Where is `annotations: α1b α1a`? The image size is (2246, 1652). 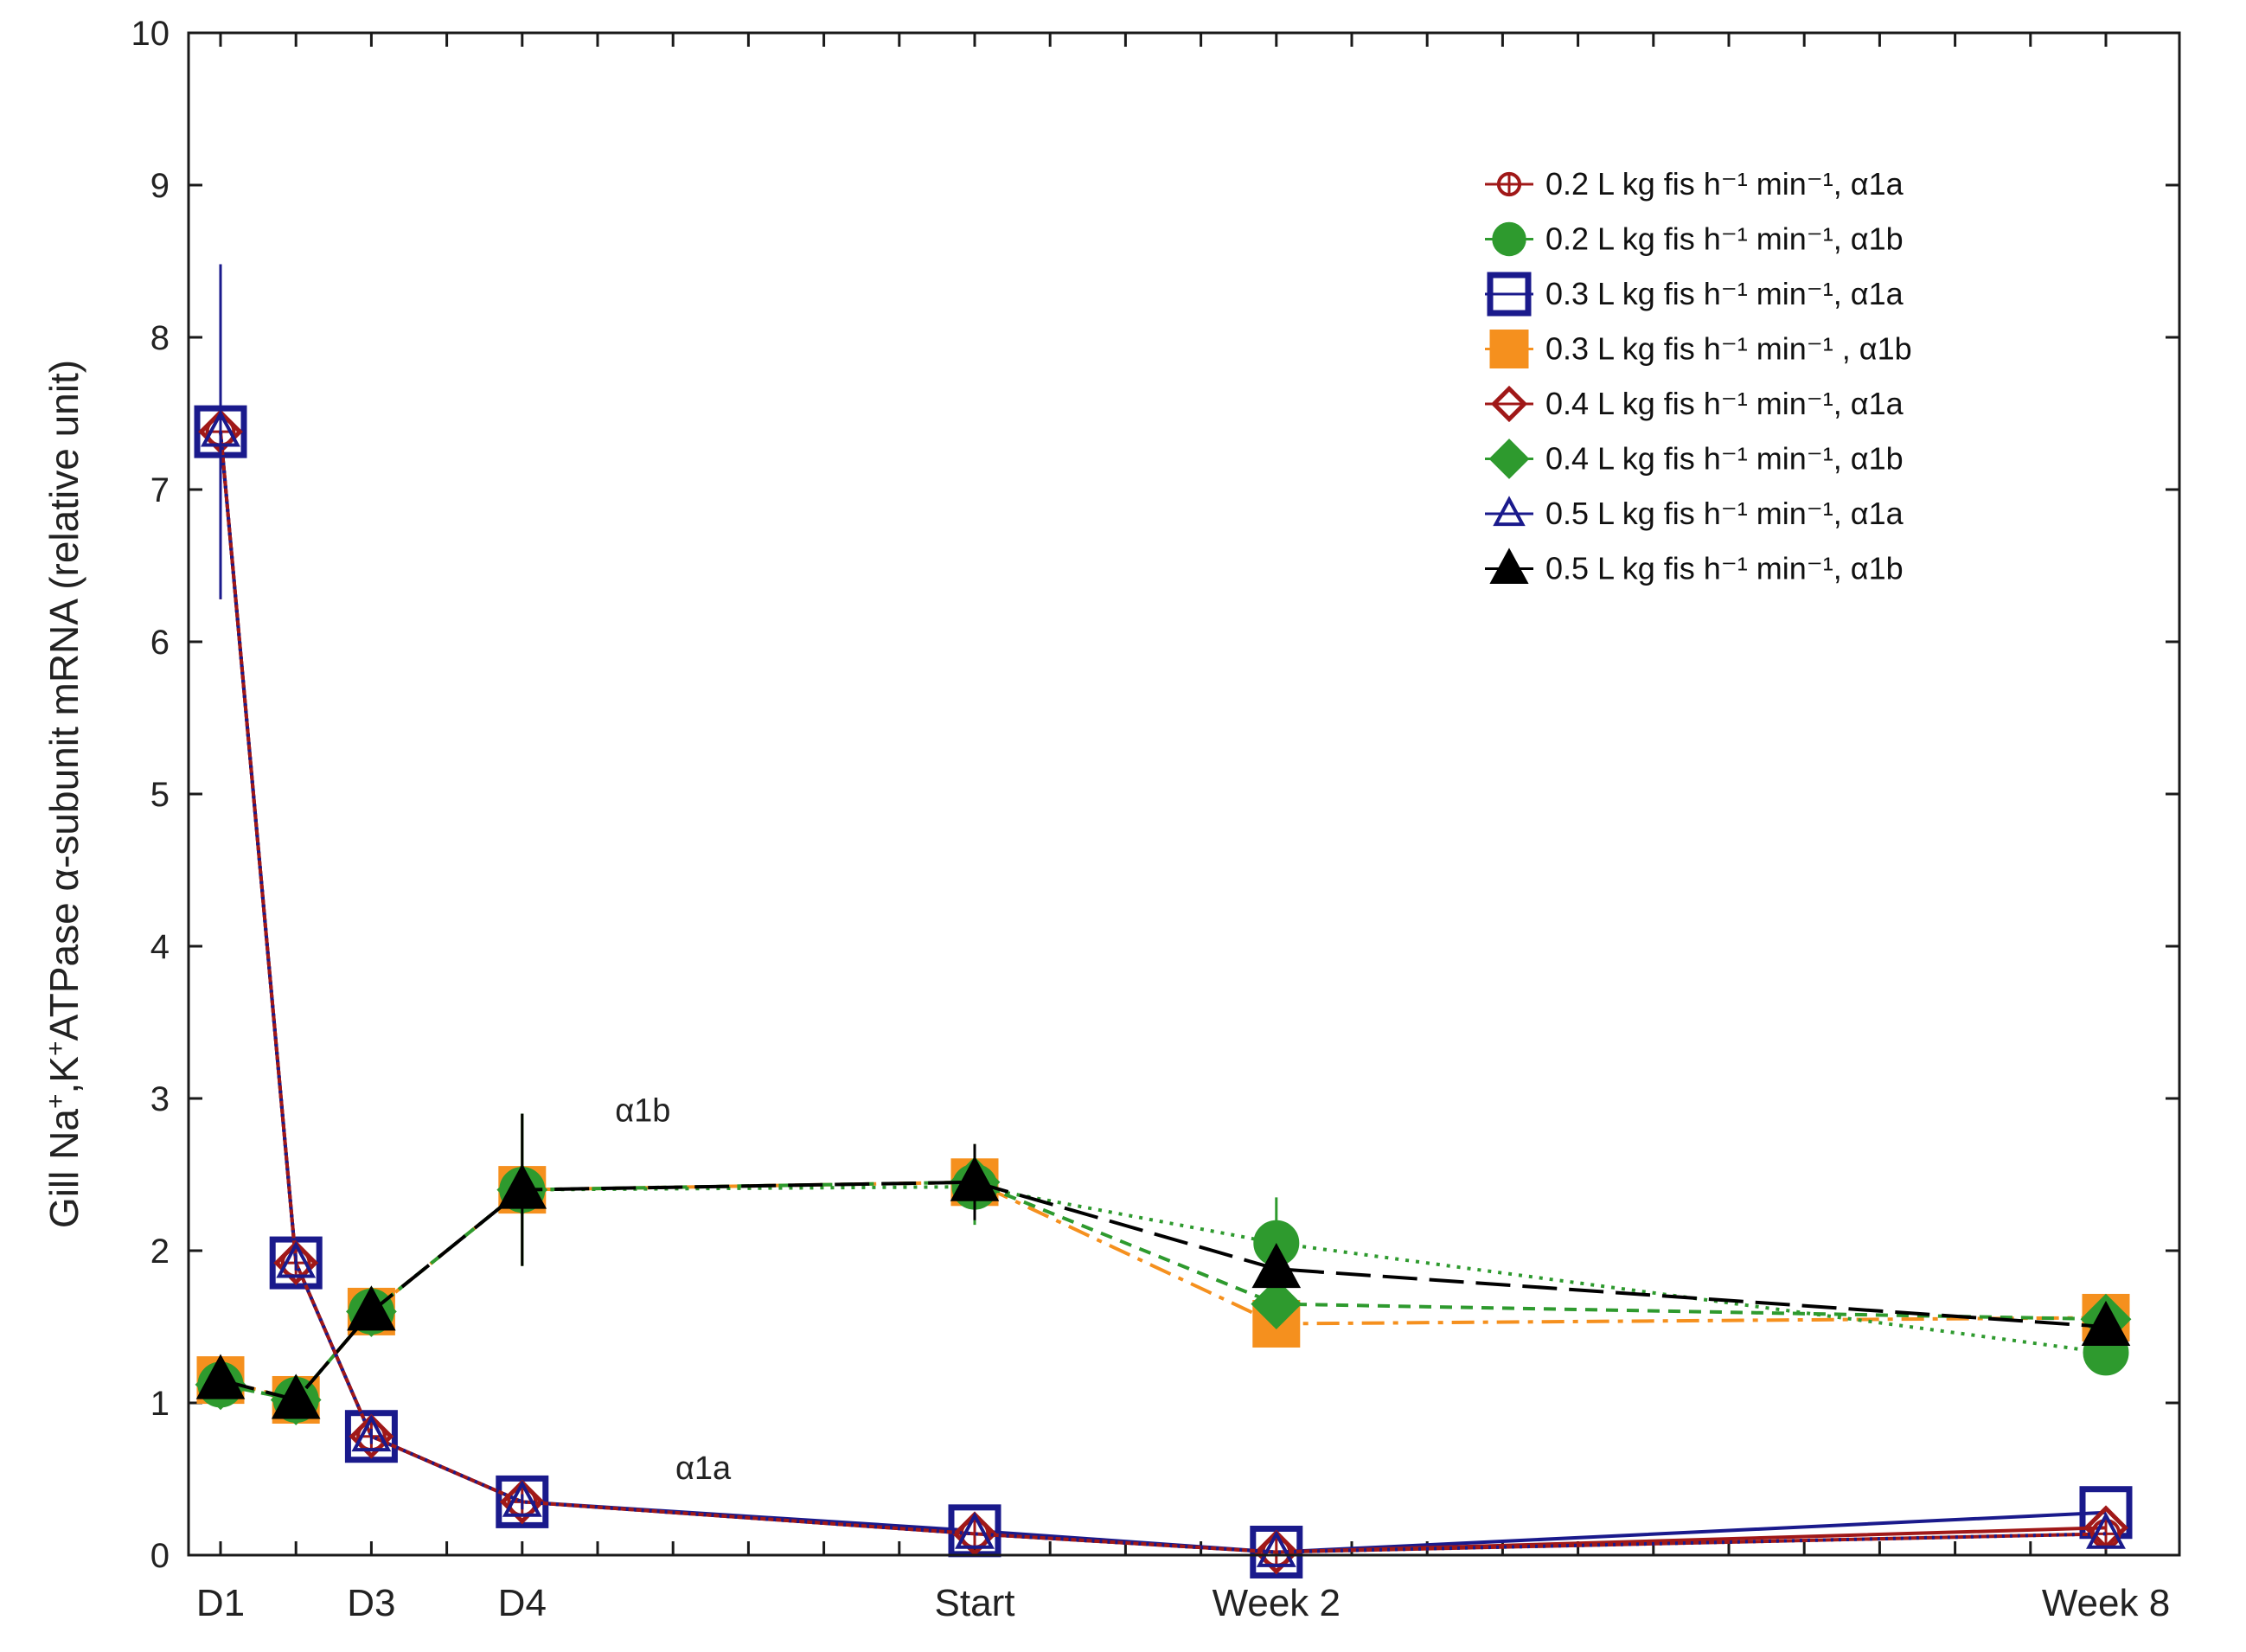
annotations: α1b α1a is located at coordinates (673, 1289).